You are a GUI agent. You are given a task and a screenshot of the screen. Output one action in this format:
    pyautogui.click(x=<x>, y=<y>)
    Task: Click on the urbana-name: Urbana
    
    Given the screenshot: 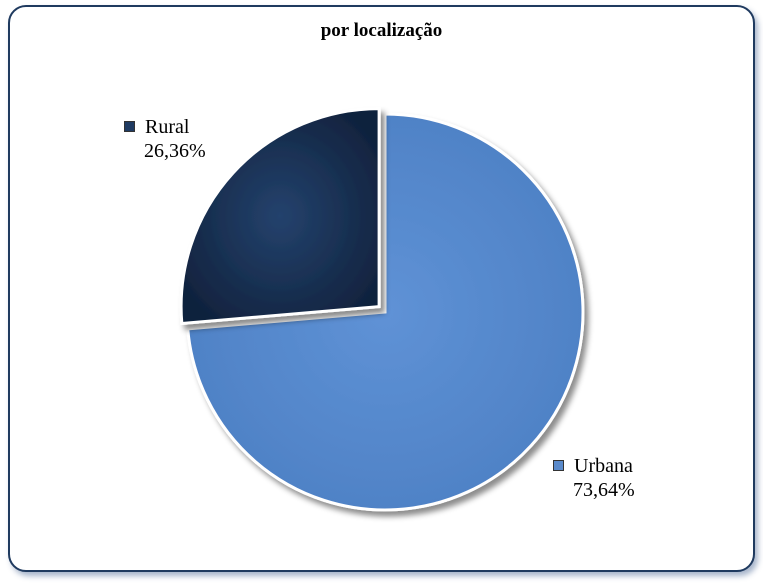 What is the action you would take?
    pyautogui.click(x=603, y=466)
    